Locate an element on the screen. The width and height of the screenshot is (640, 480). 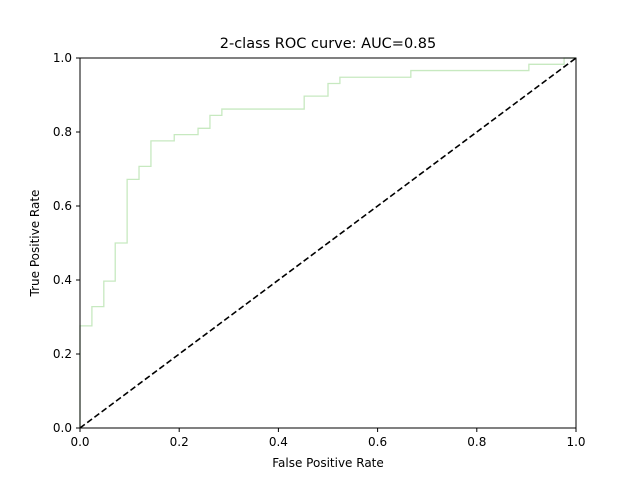
y-tick-label: 1.0 is located at coordinates (62, 58).